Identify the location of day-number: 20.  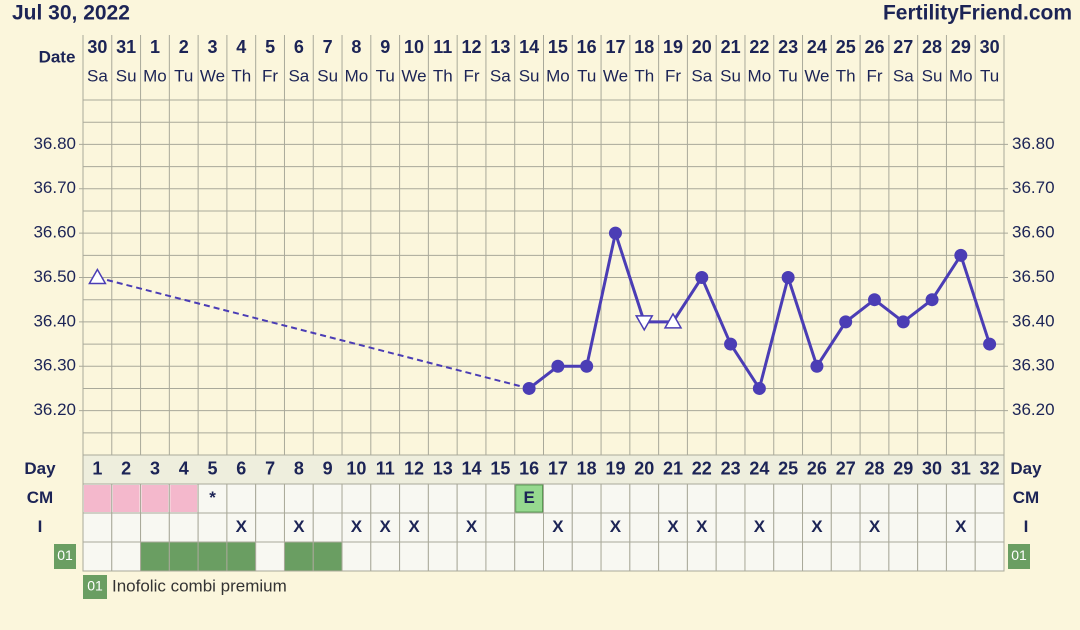
(644, 468).